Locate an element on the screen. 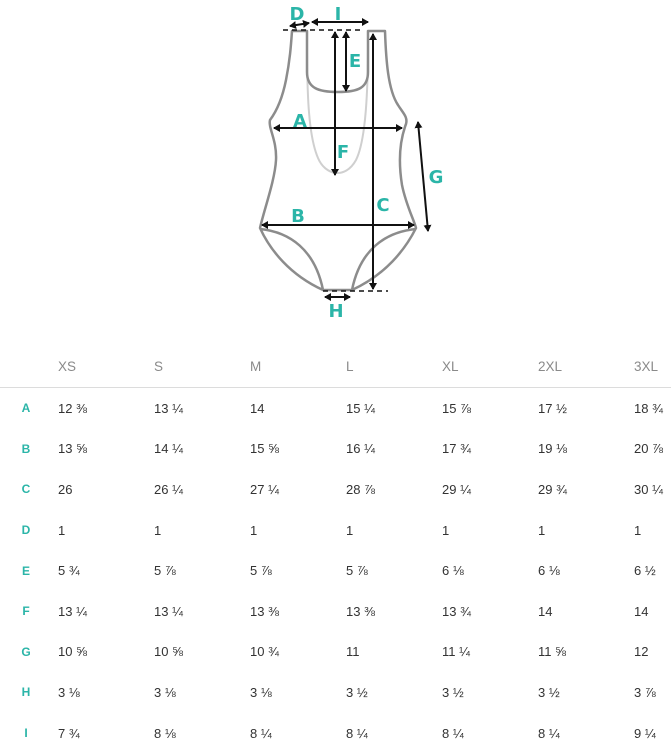  row-label: A is located at coordinates (26, 408).